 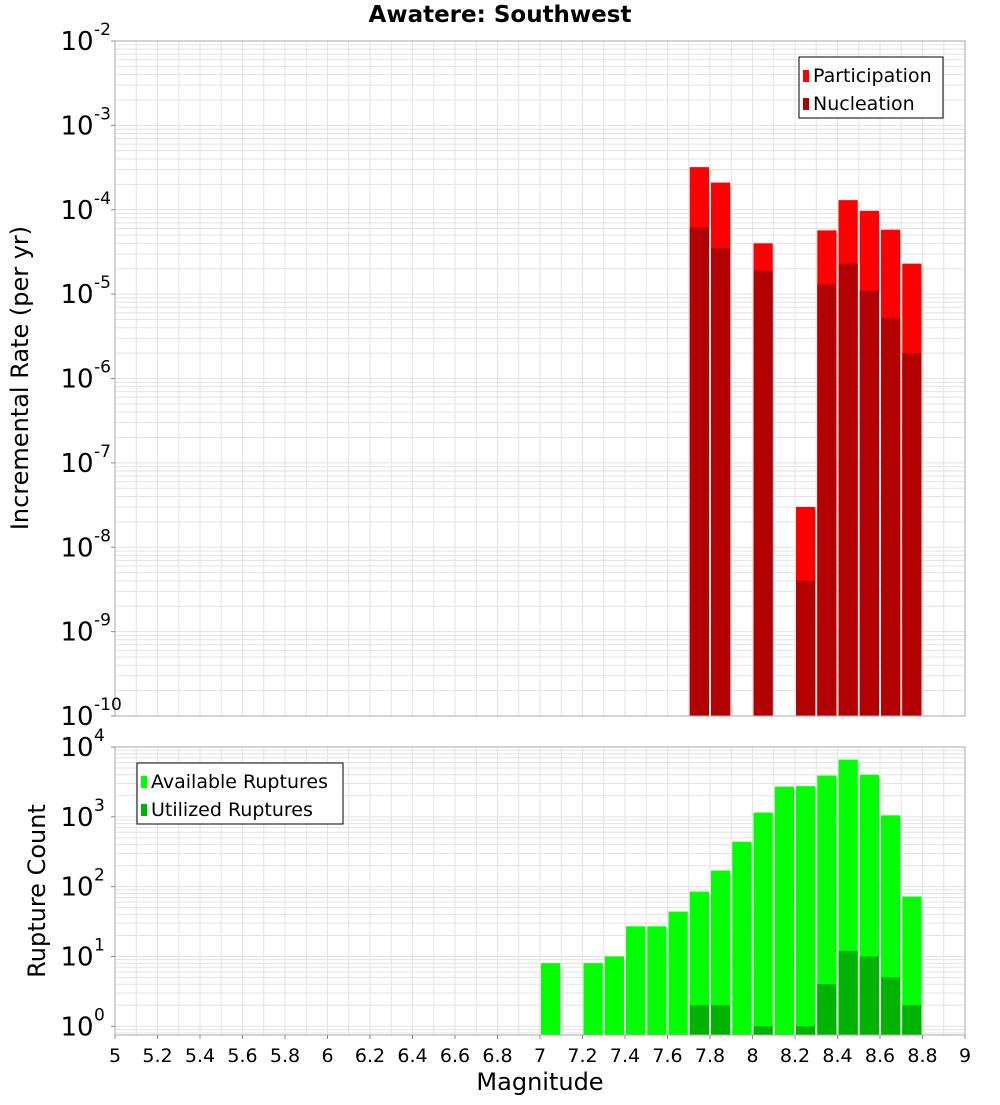 What do you see at coordinates (157, 1056) in the screenshot?
I see `x-tick-label: 5.2` at bounding box center [157, 1056].